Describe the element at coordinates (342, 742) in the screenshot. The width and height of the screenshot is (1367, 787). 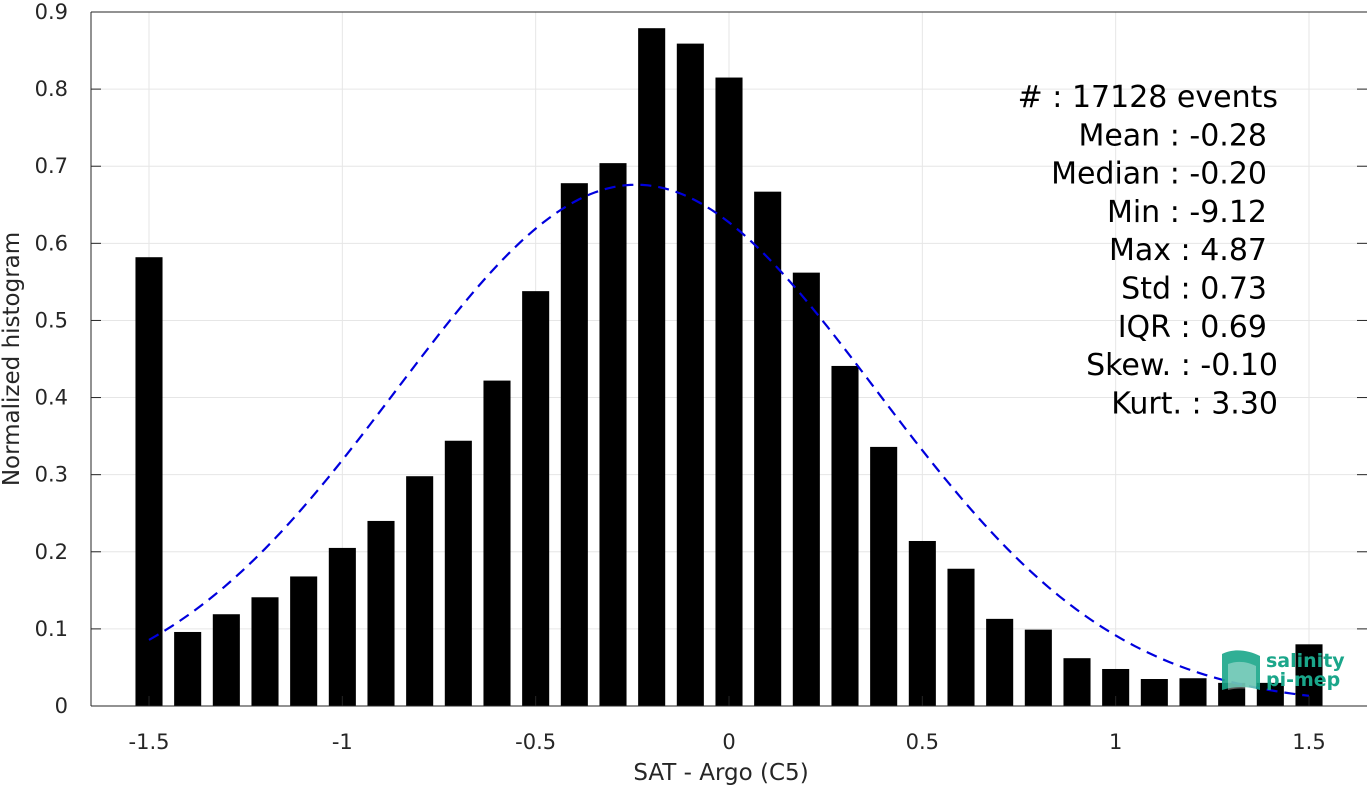
I see `x-tick-label: -1` at that location.